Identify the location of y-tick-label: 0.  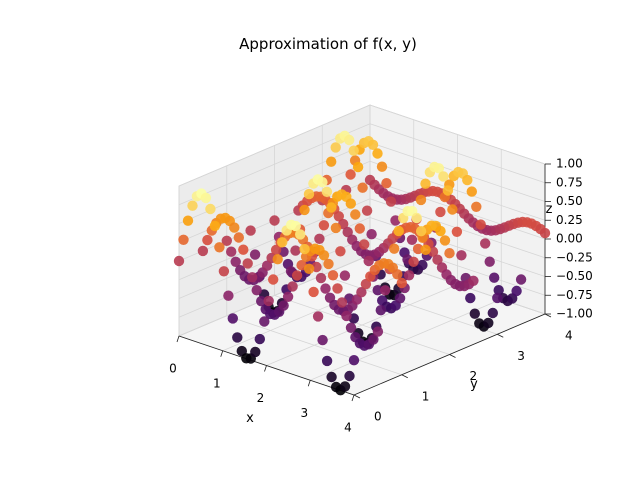
(378, 417).